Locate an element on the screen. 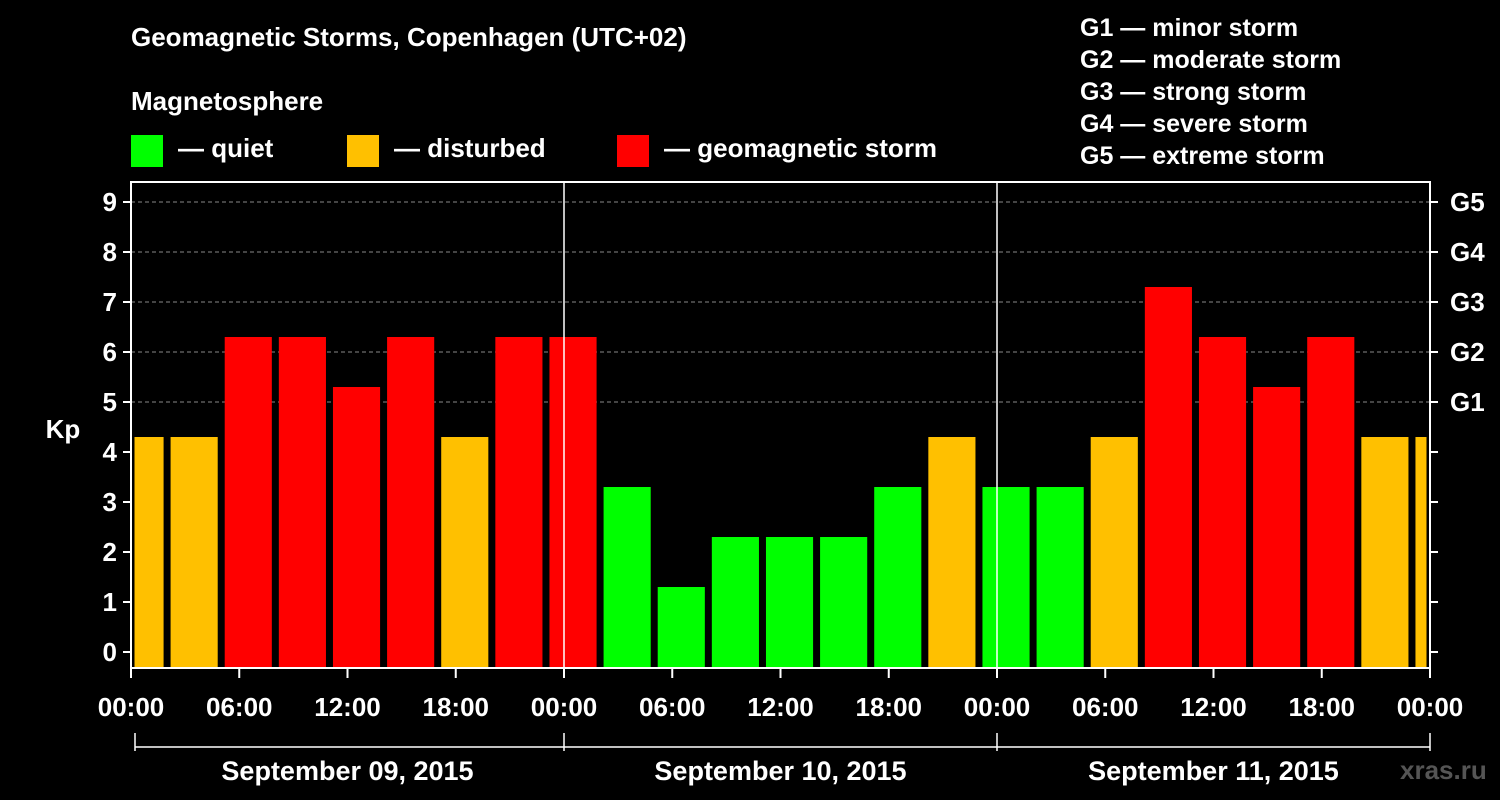 The height and width of the screenshot is (800, 1500). y-tick-label: 3 is located at coordinates (110, 502).